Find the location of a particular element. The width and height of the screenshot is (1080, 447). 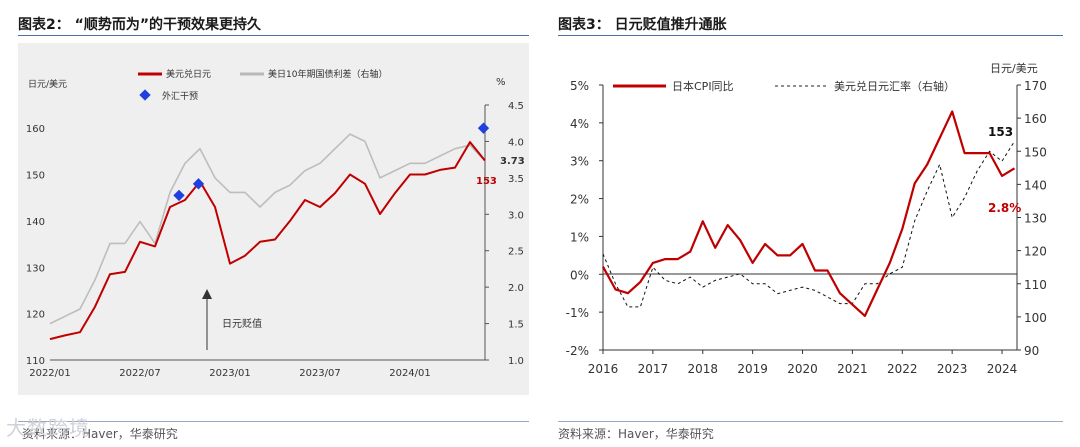

chart2-y-left-tick: 2% is located at coordinates (579, 200).